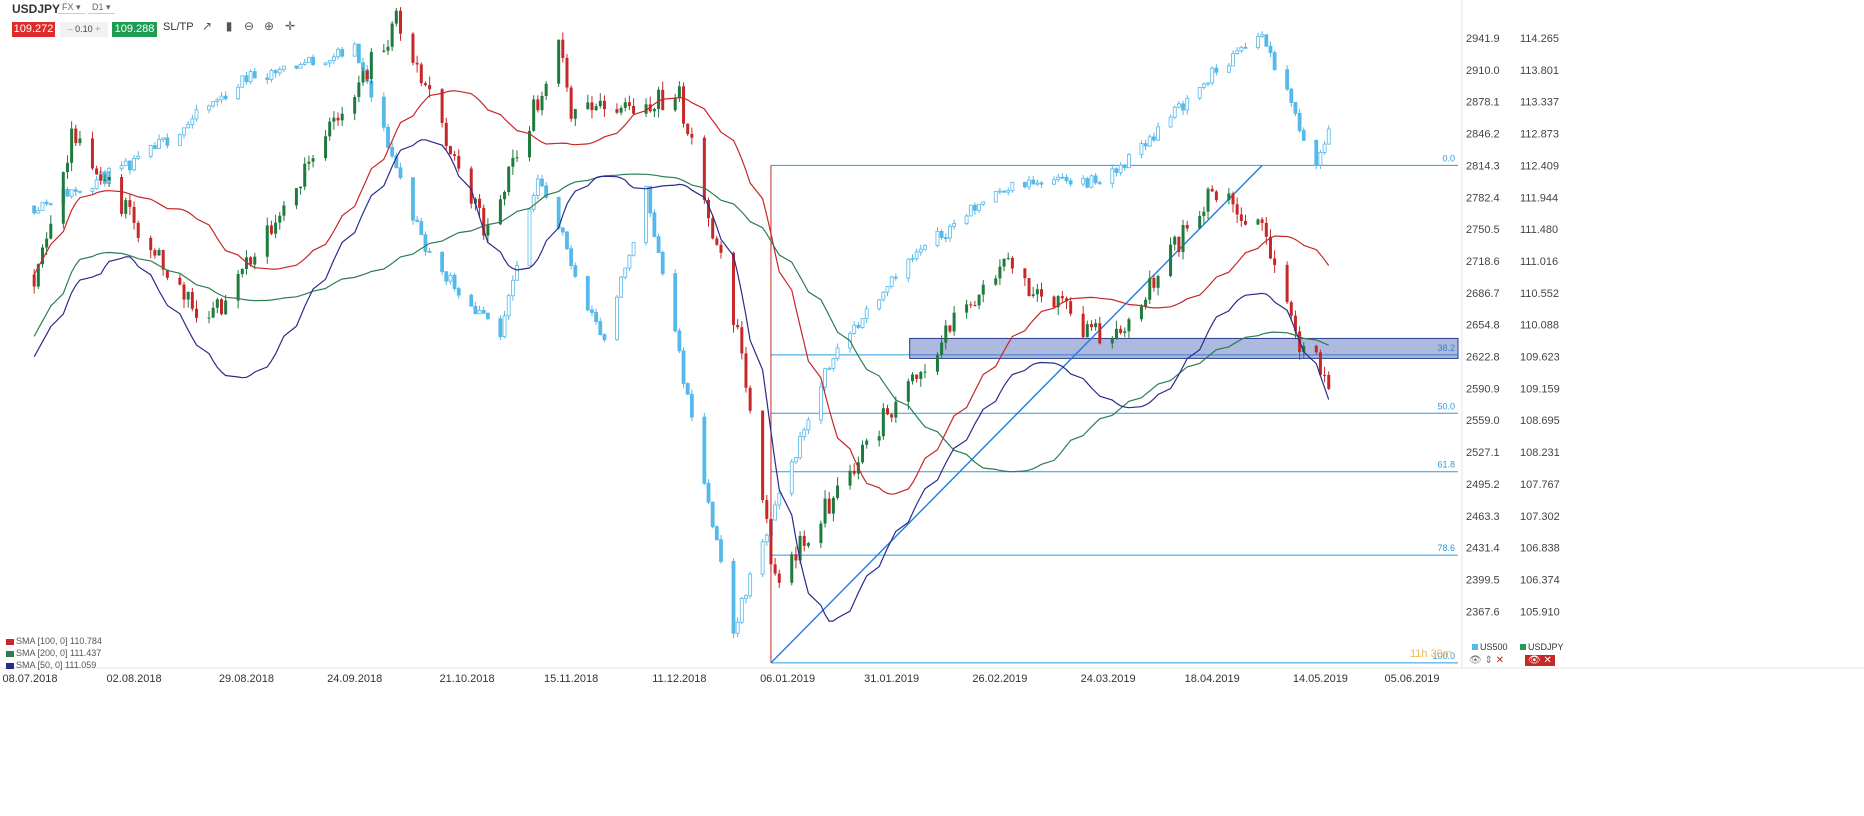 The width and height of the screenshot is (1864, 816). Describe the element at coordinates (249, 26) in the screenshot. I see `zoom-out-icon: ⊖` at that location.